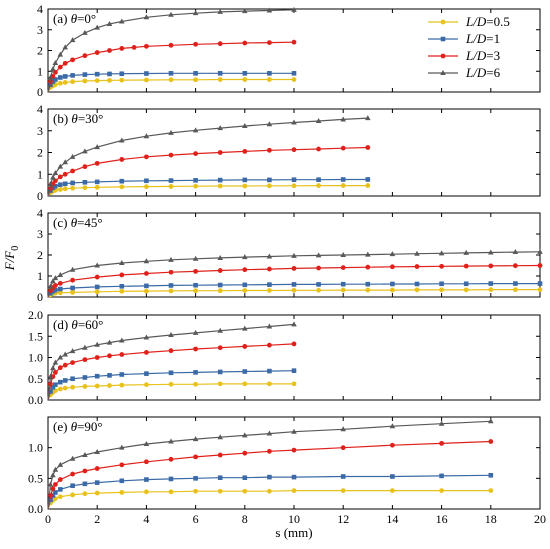  I want to click on panel-letter: (a), so click(62, 18).